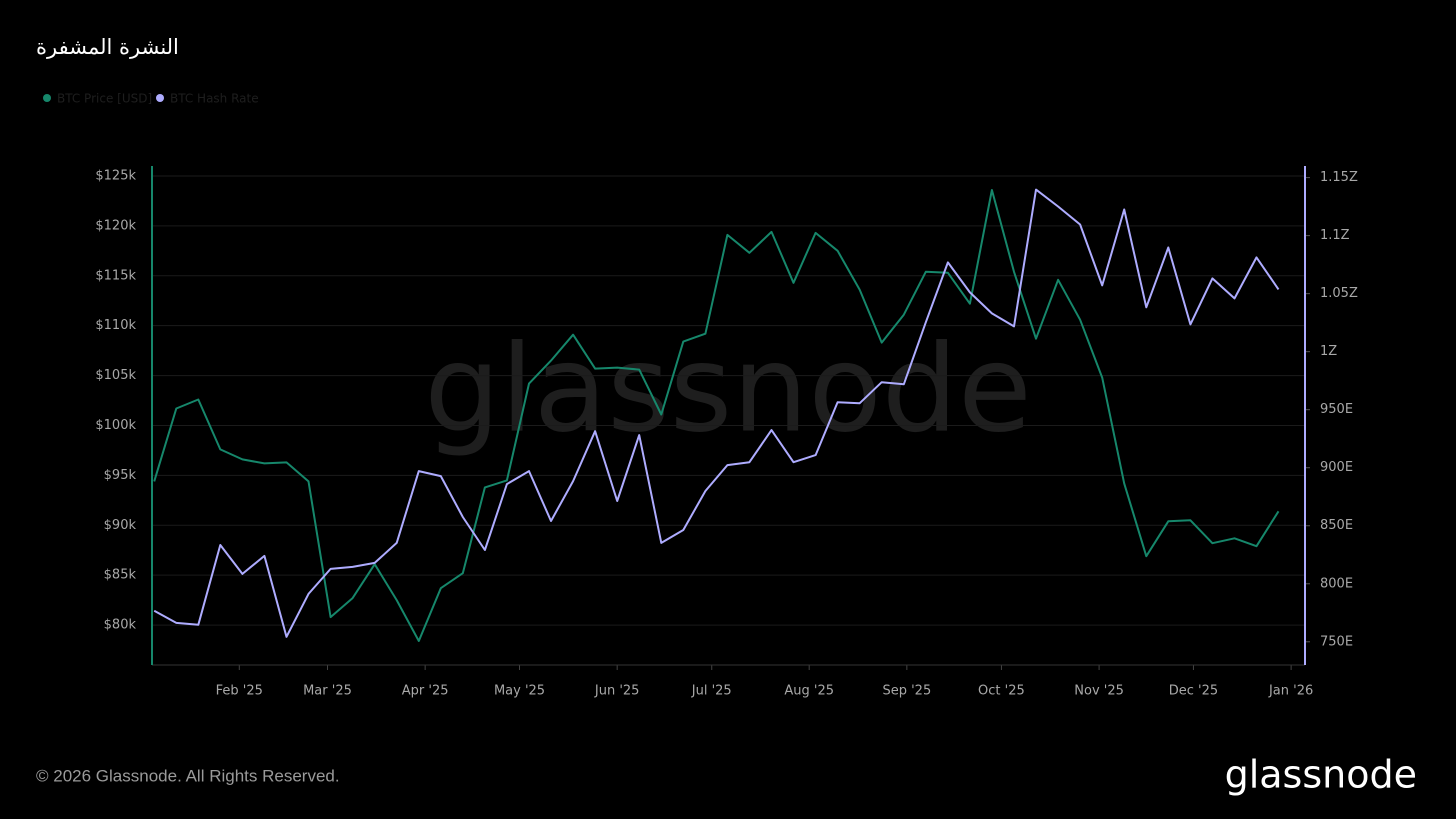 This screenshot has width=1456, height=819. What do you see at coordinates (120, 475) in the screenshot?
I see `y-tick-label: $95k` at bounding box center [120, 475].